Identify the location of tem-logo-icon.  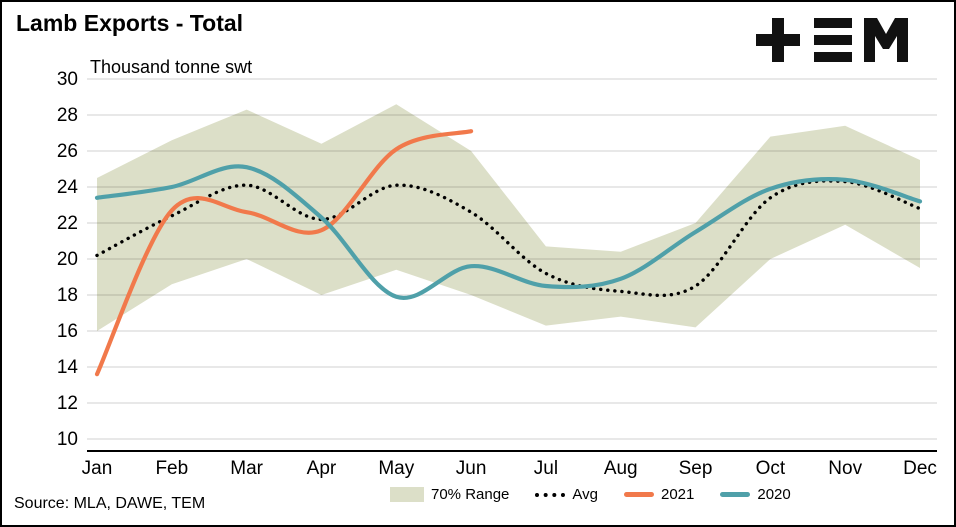
(832, 40).